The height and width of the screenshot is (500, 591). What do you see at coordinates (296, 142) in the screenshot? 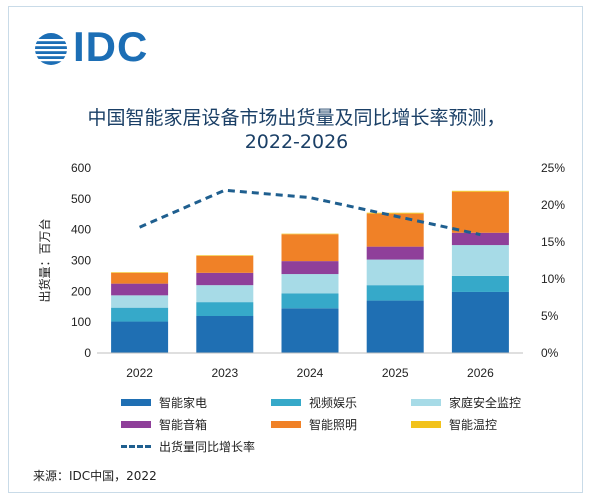
I see `chart-subtitle: 2022-2026` at bounding box center [296, 142].